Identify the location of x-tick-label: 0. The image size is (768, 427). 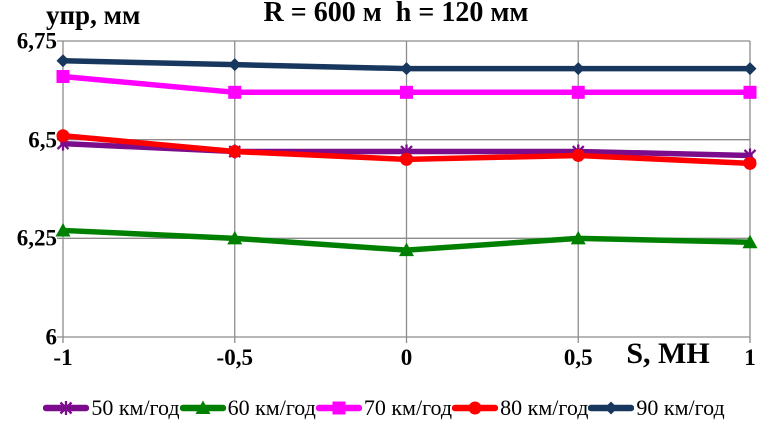
(406, 357).